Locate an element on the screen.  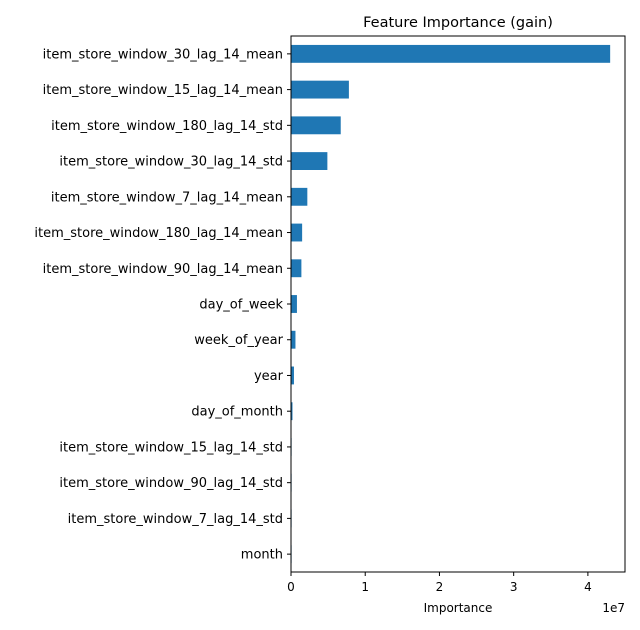
y-tick-label: item_store_window_90_lag_14_mean is located at coordinates (163, 269).